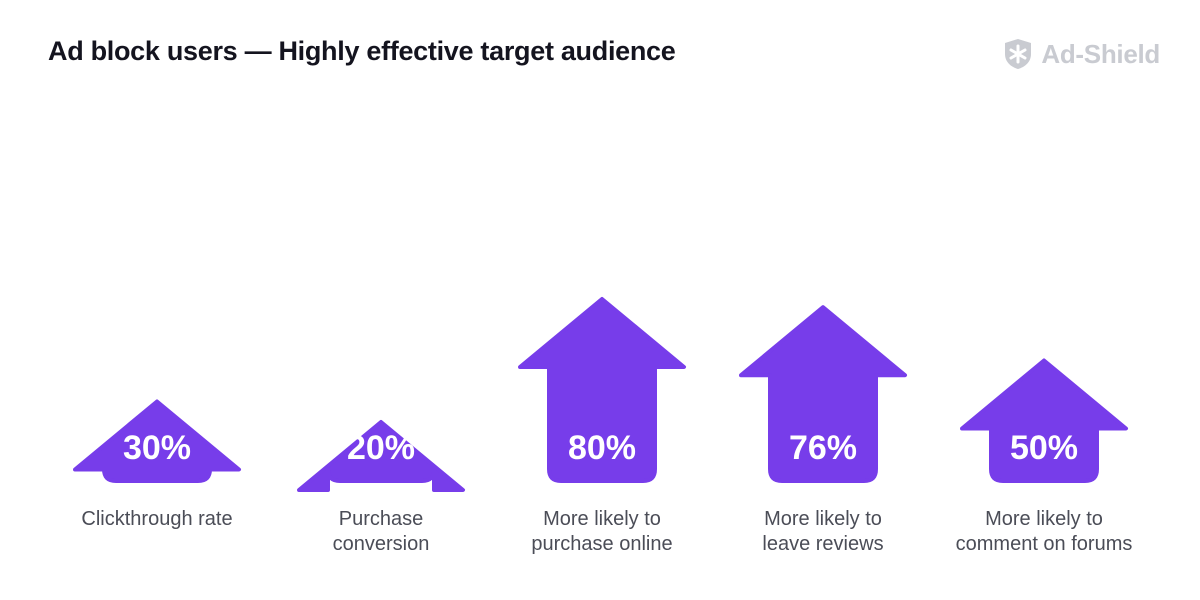 The image size is (1200, 600). What do you see at coordinates (1018, 54) in the screenshot?
I see `shield-asterisk-icon` at bounding box center [1018, 54].